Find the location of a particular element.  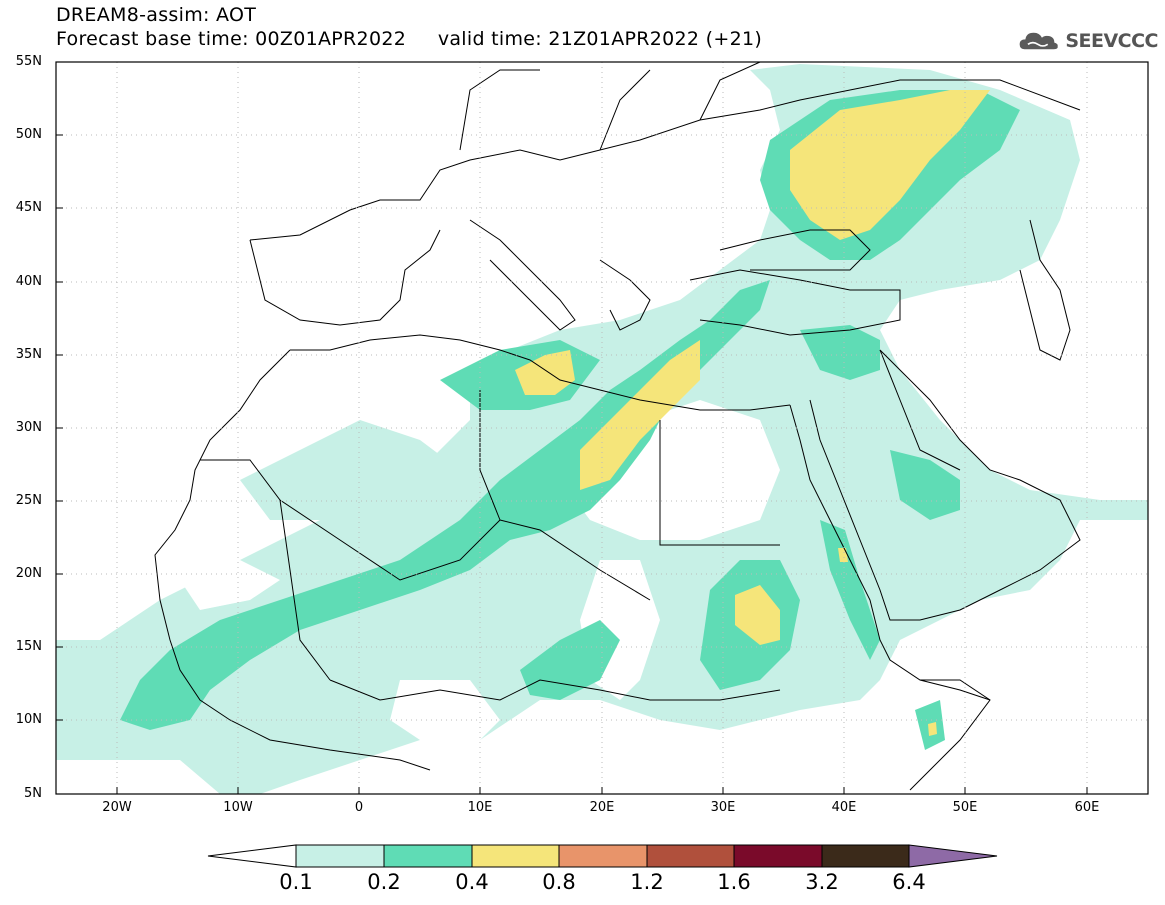

lat-label: 45N is located at coordinates (28, 207).